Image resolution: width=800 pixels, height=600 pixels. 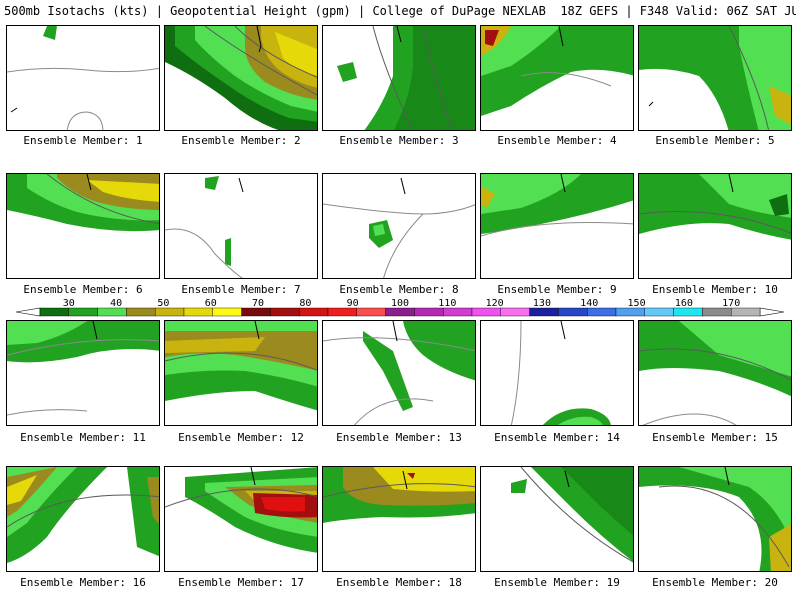 What do you see at coordinates (69, 303) in the screenshot?
I see `colorbar-tick-label: 30` at bounding box center [69, 303].